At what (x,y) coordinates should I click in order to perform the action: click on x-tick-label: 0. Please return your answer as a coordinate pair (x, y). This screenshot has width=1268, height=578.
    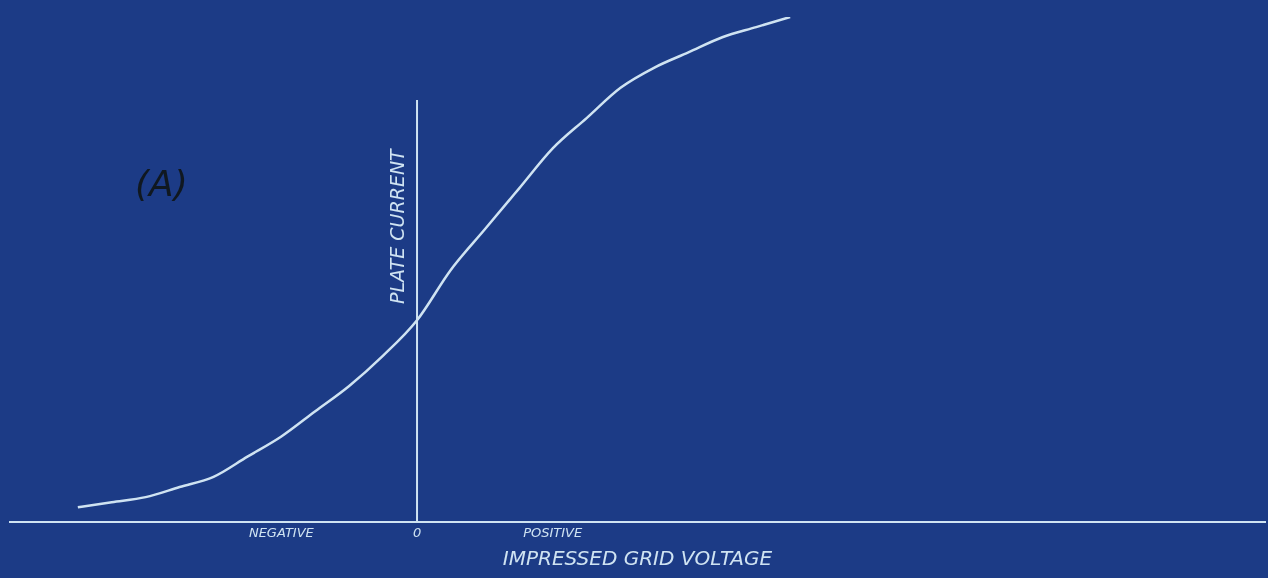
    Looking at the image, I should click on (417, 532).